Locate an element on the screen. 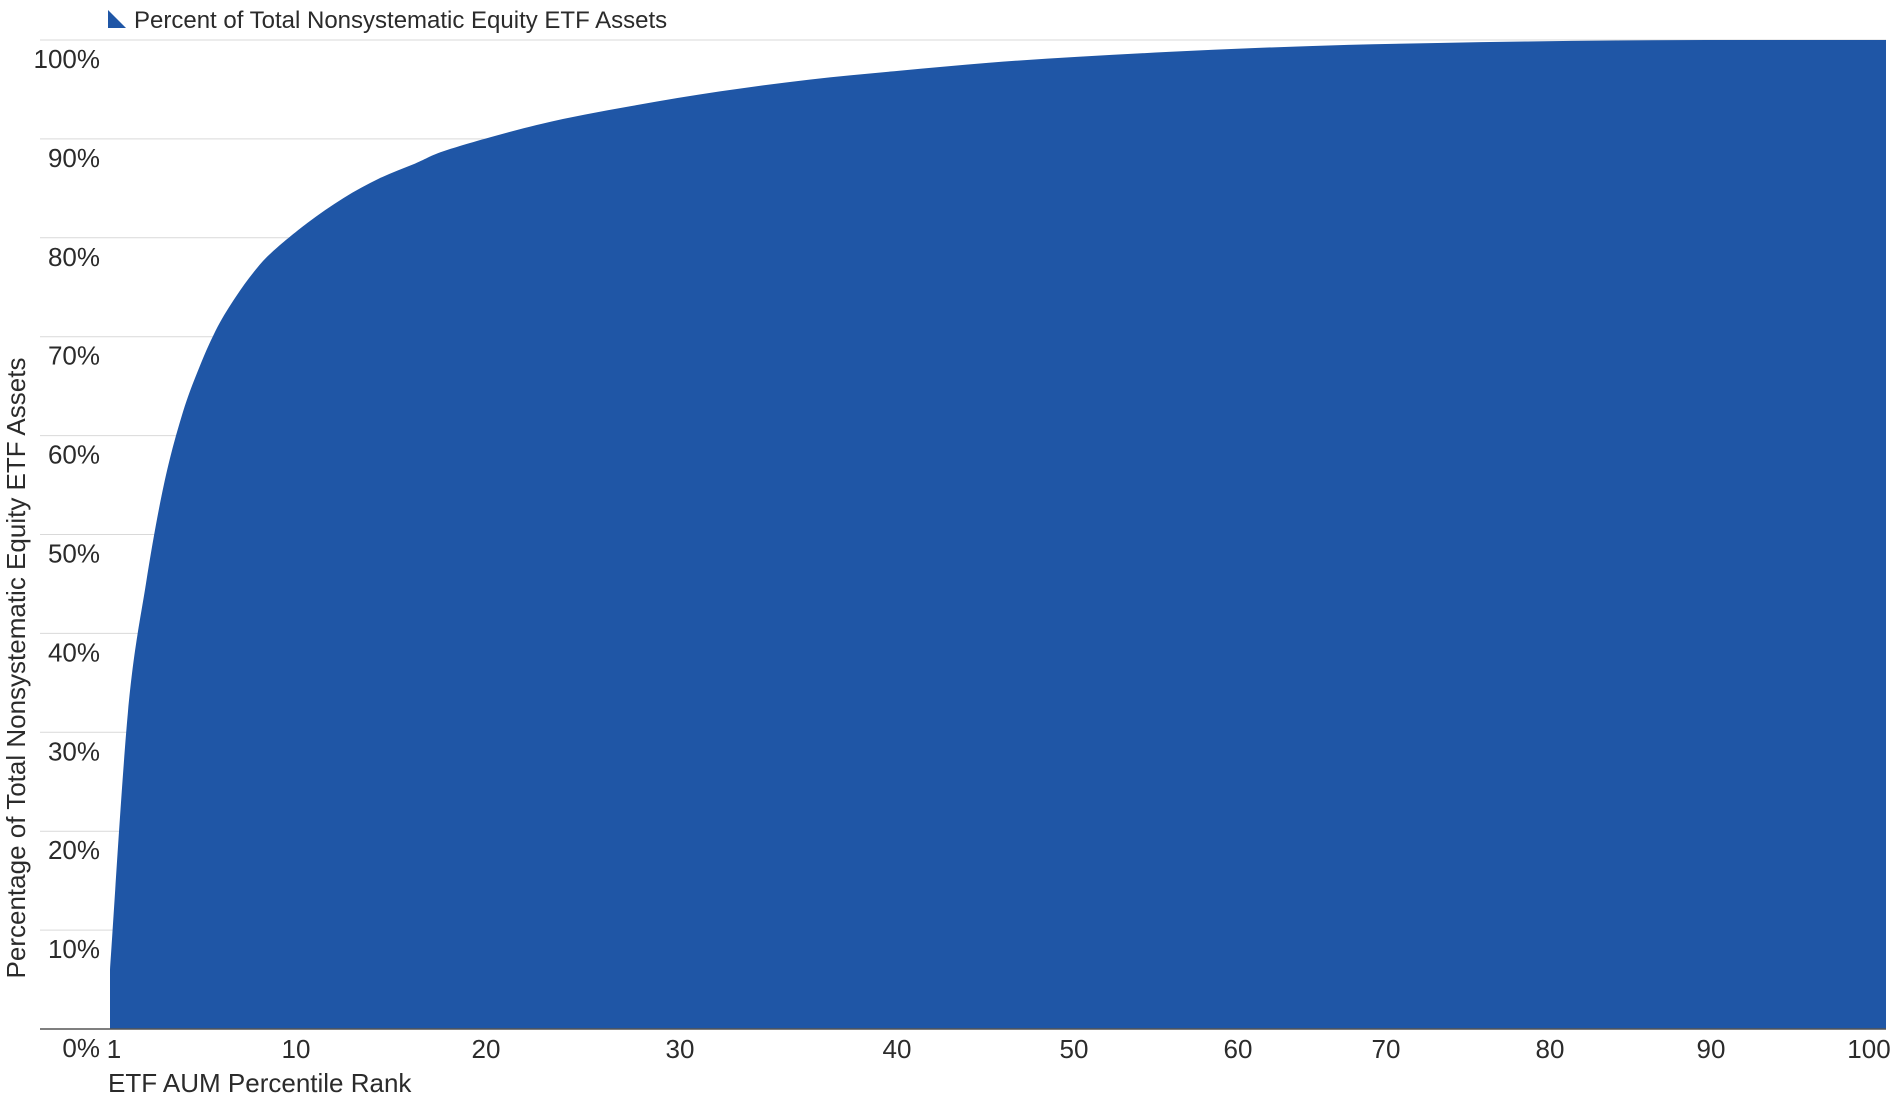  y-tick-label: 100% is located at coordinates (67, 59).